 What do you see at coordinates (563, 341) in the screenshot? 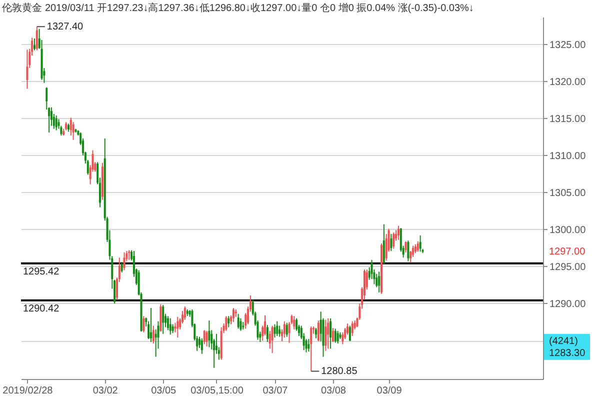
I see `text: (4241)` at bounding box center [563, 341].